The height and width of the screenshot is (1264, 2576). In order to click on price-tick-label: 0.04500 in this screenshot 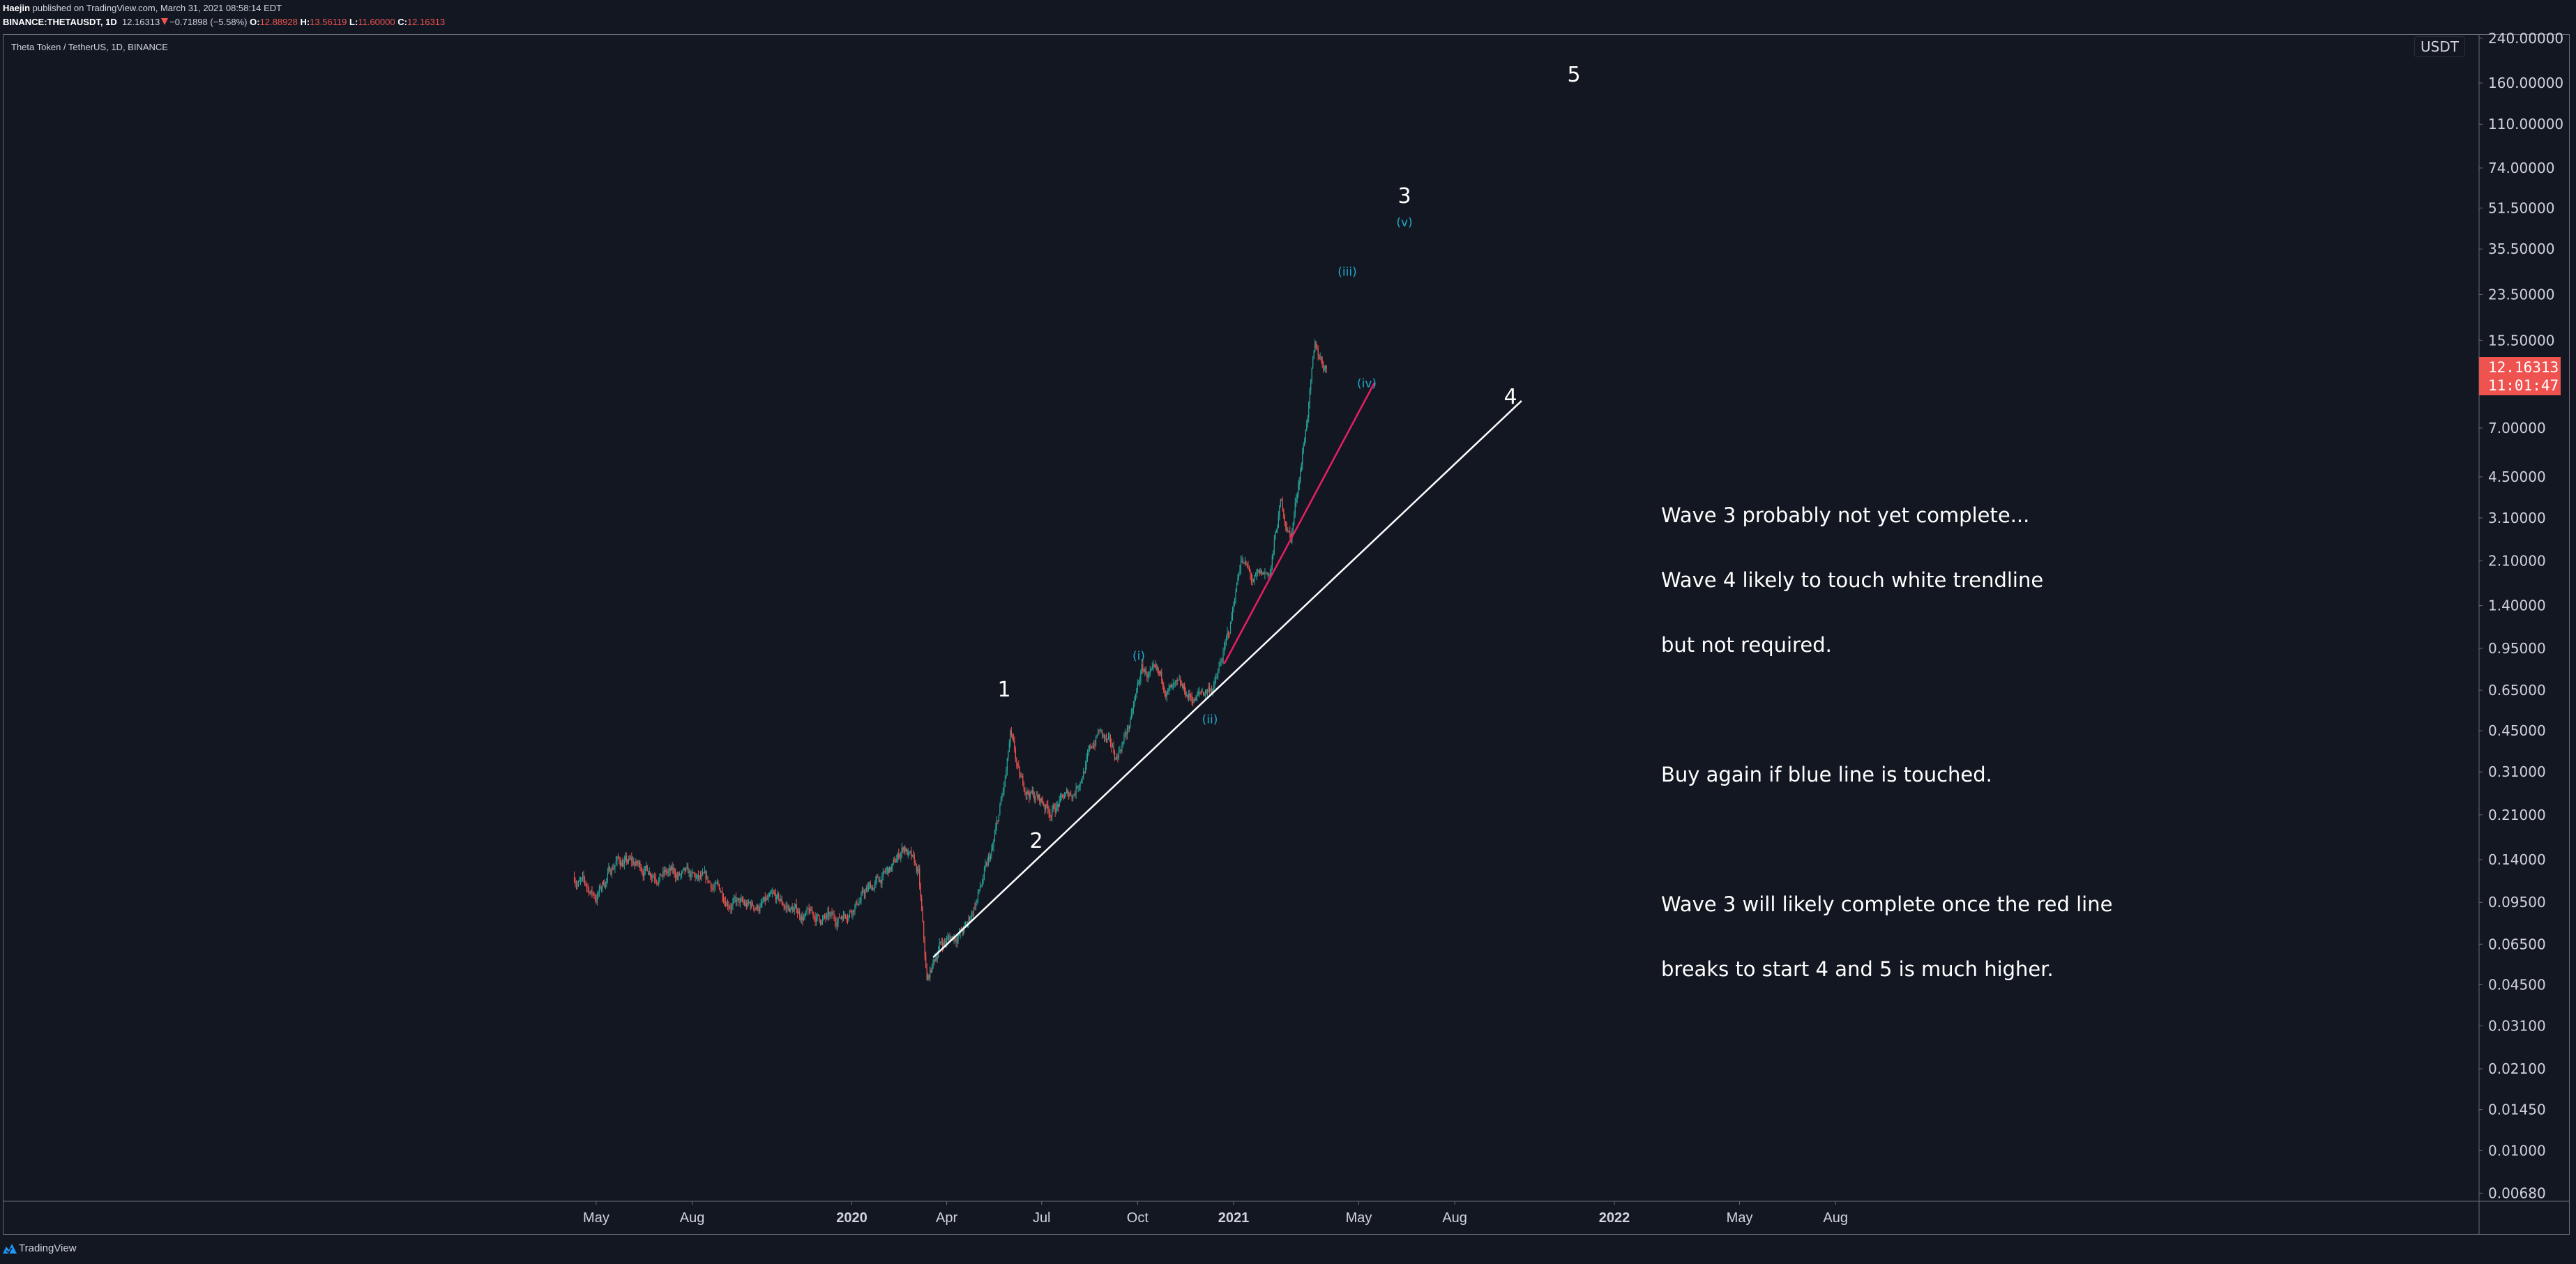, I will do `click(2517, 984)`.